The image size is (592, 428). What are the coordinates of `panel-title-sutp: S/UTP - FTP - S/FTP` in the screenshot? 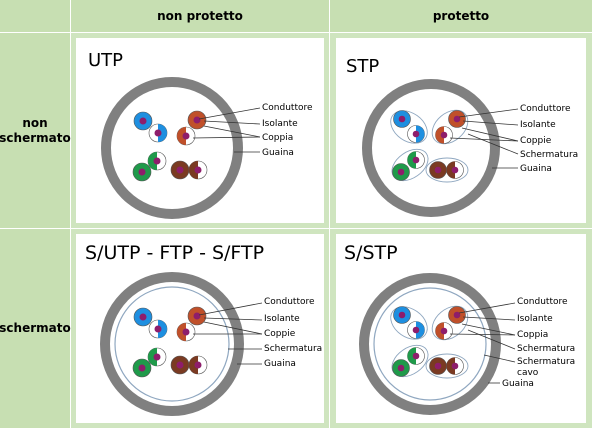 It's located at (175, 253).